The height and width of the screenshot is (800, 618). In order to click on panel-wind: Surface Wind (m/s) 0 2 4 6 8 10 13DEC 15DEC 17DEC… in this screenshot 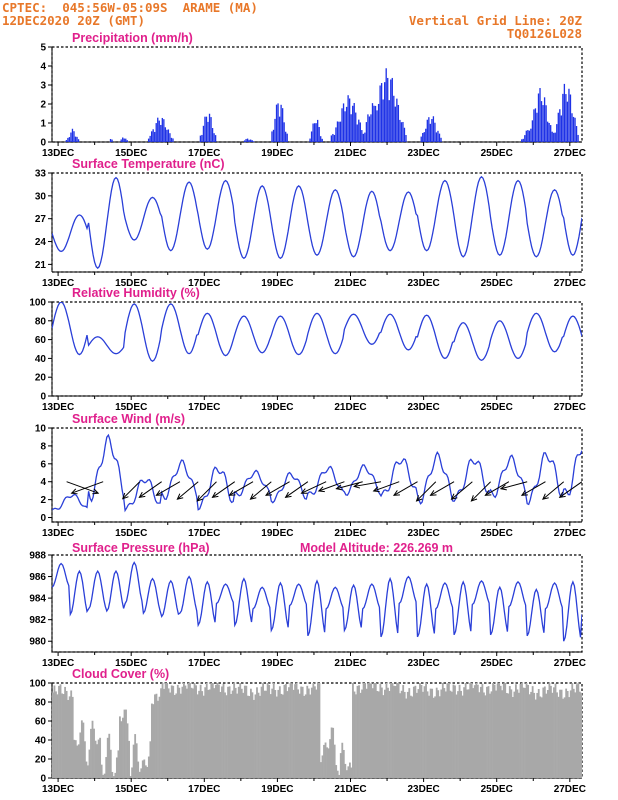, I will do `click(310, 475)`.